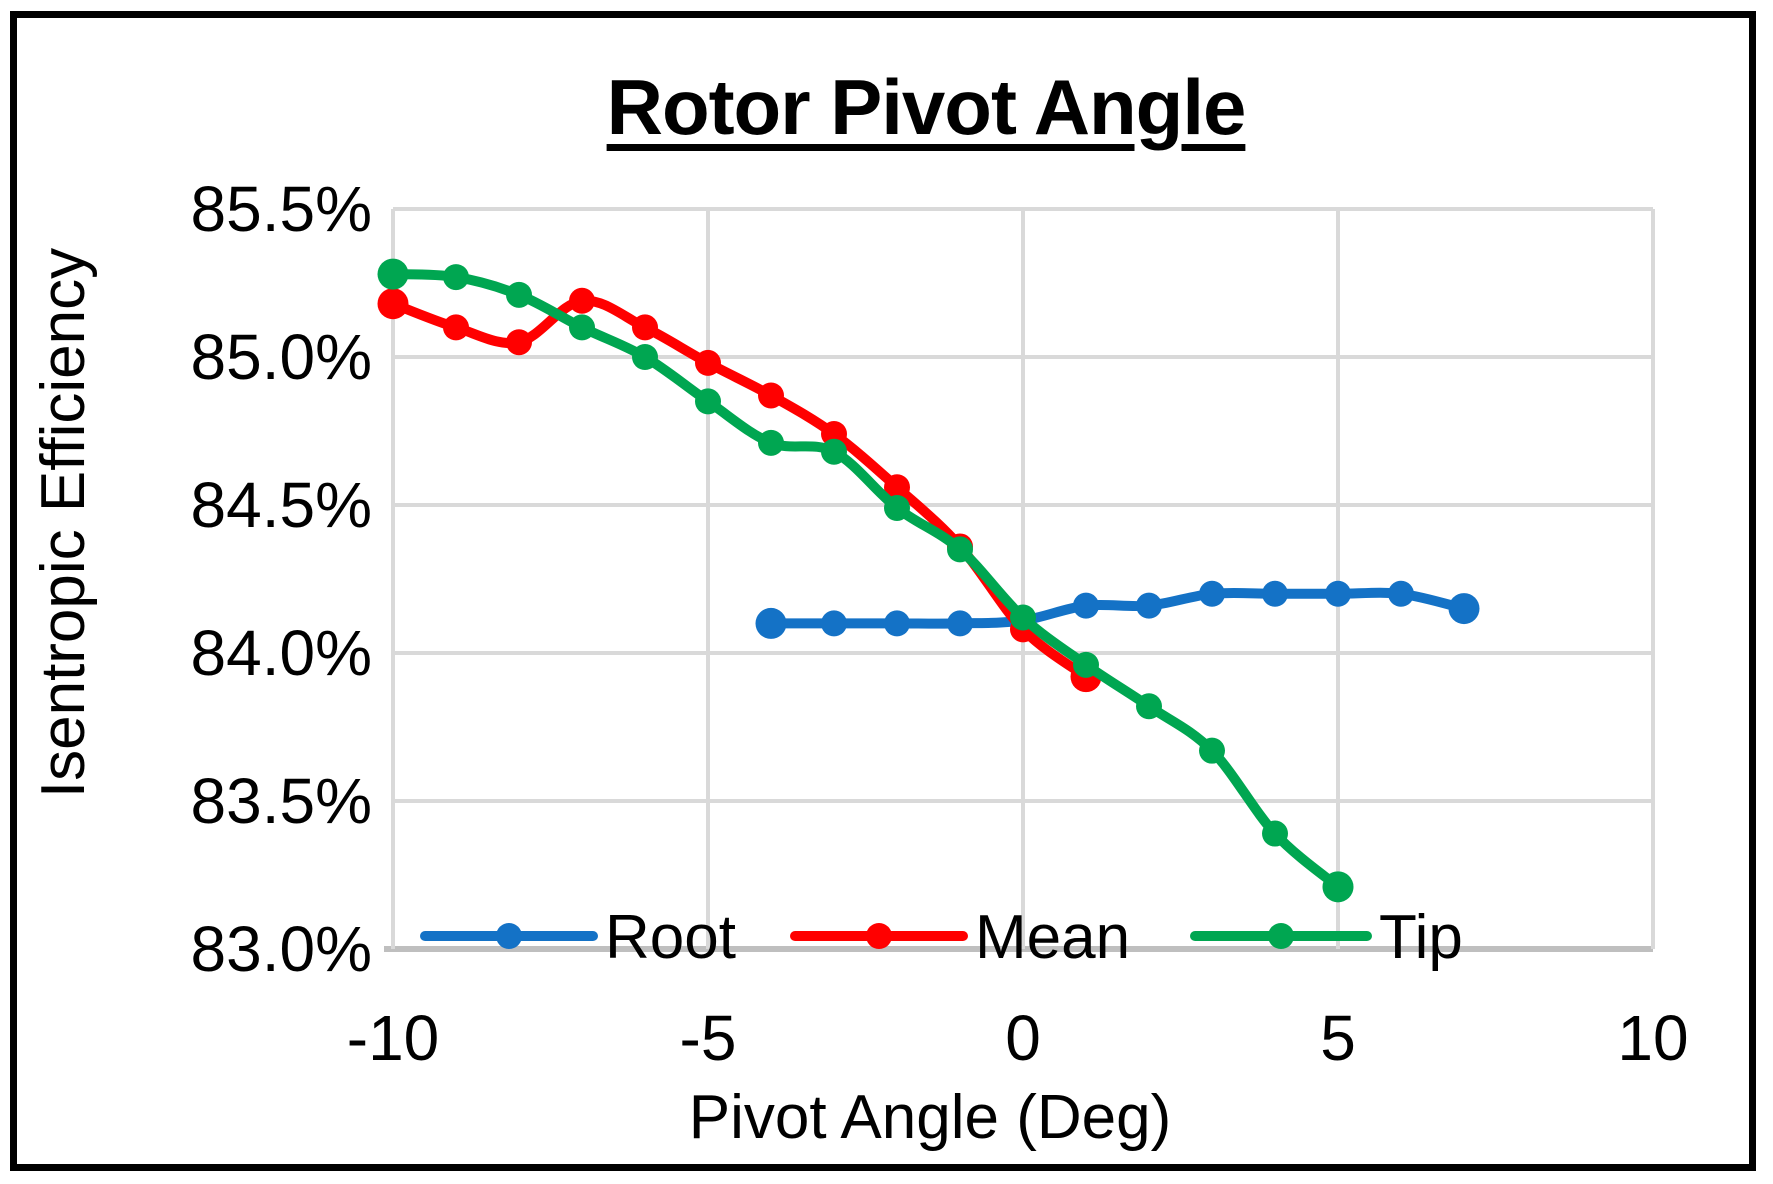 The image size is (1773, 1184). I want to click on x-axis-title: Pivot Angle (Deg), so click(930, 1117).